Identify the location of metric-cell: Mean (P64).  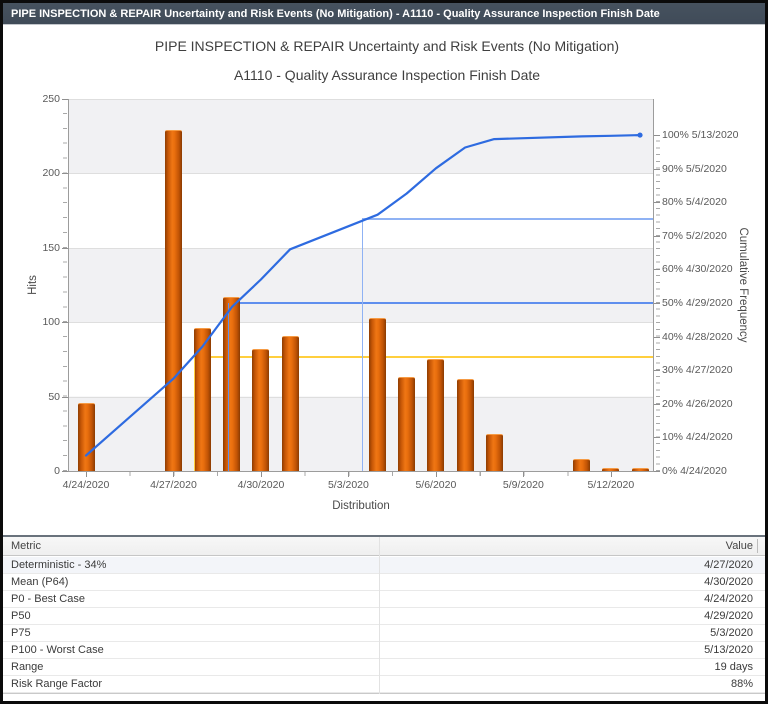
(40, 582).